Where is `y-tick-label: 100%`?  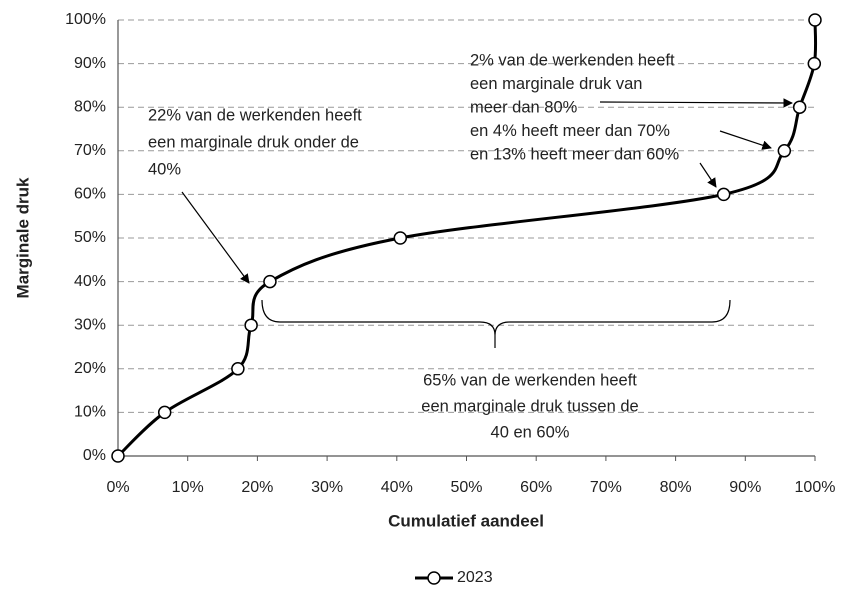 y-tick-label: 100% is located at coordinates (85, 19).